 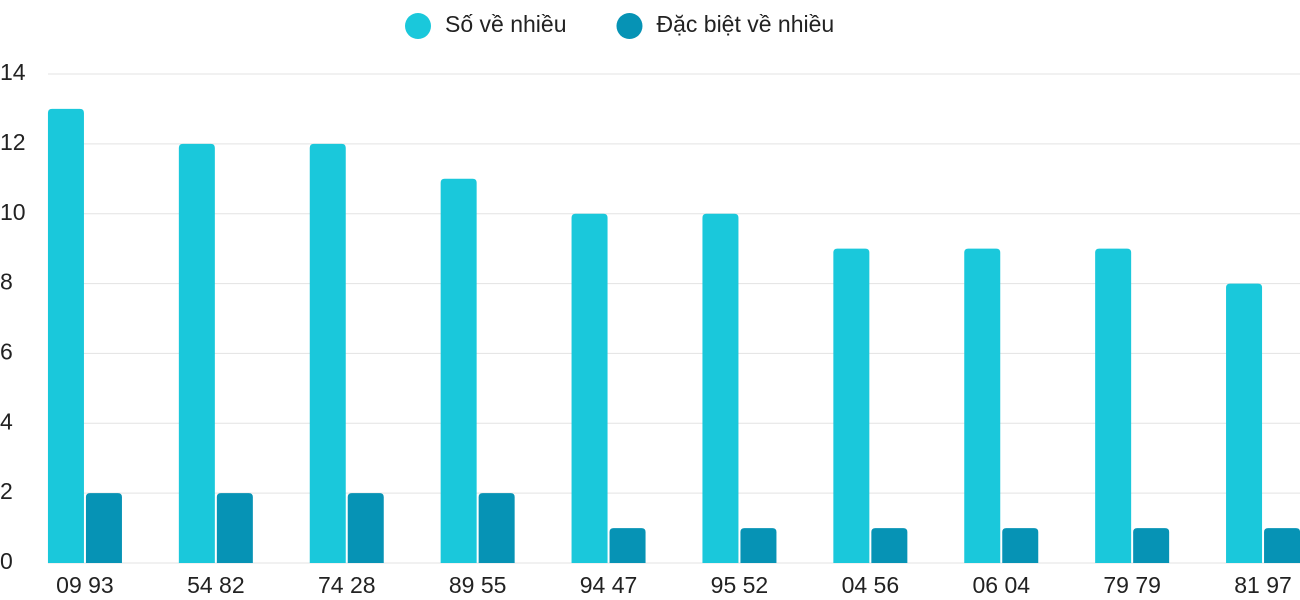 I want to click on x-tick-label: 09 93, so click(x=85, y=585).